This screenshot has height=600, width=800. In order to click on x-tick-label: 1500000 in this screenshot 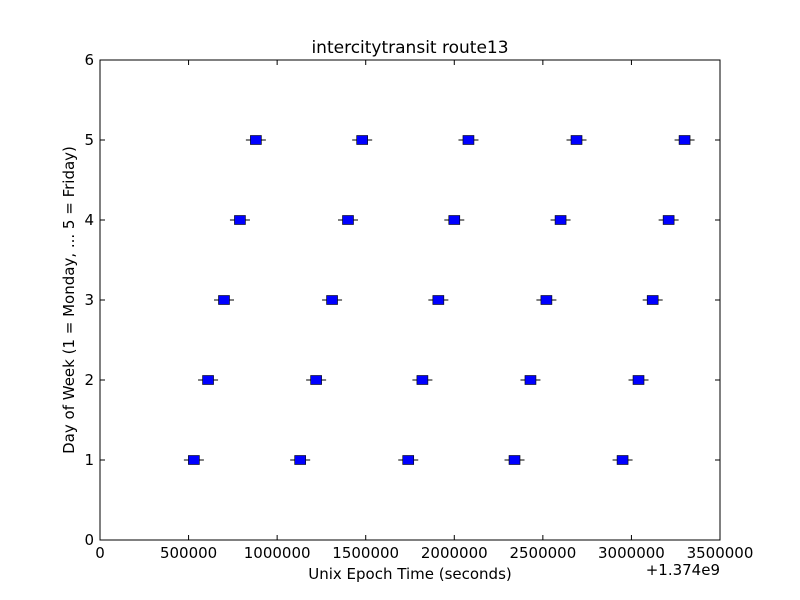, I will do `click(365, 553)`.